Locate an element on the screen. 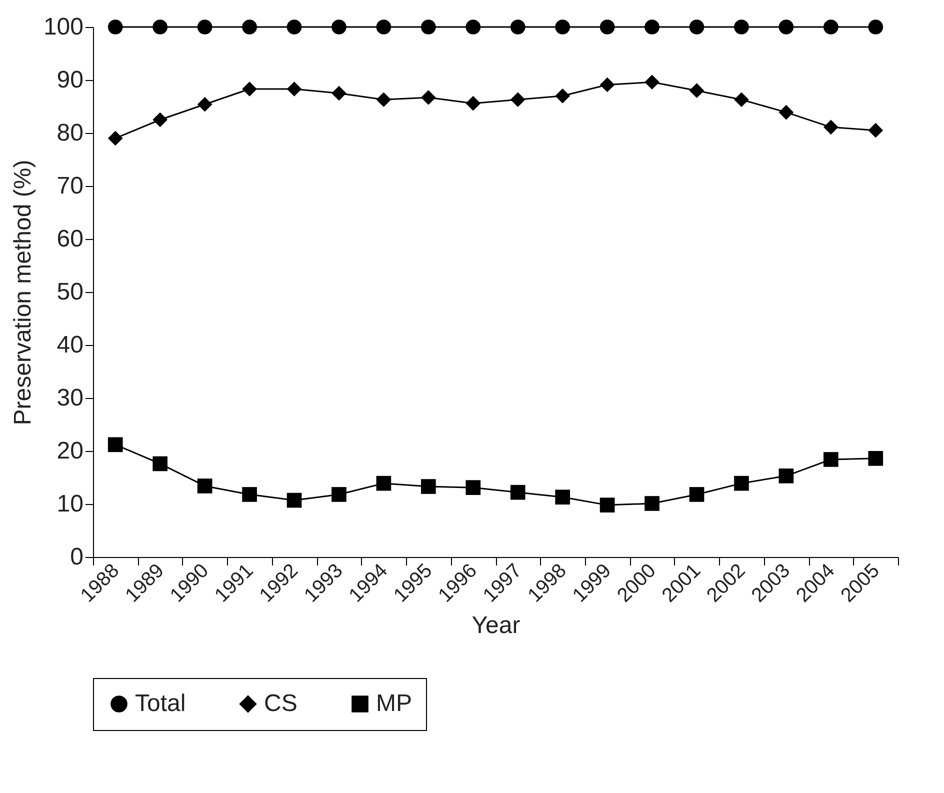 The height and width of the screenshot is (793, 944). x-axis-title: Year is located at coordinates (496, 626).